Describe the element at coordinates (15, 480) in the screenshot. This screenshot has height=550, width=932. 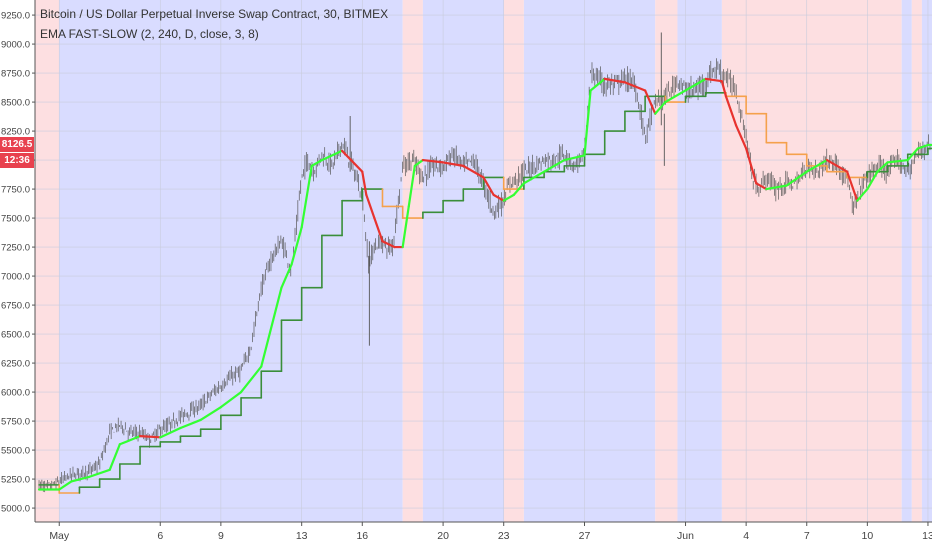
I see `y-tick-label: 5250.0` at that location.